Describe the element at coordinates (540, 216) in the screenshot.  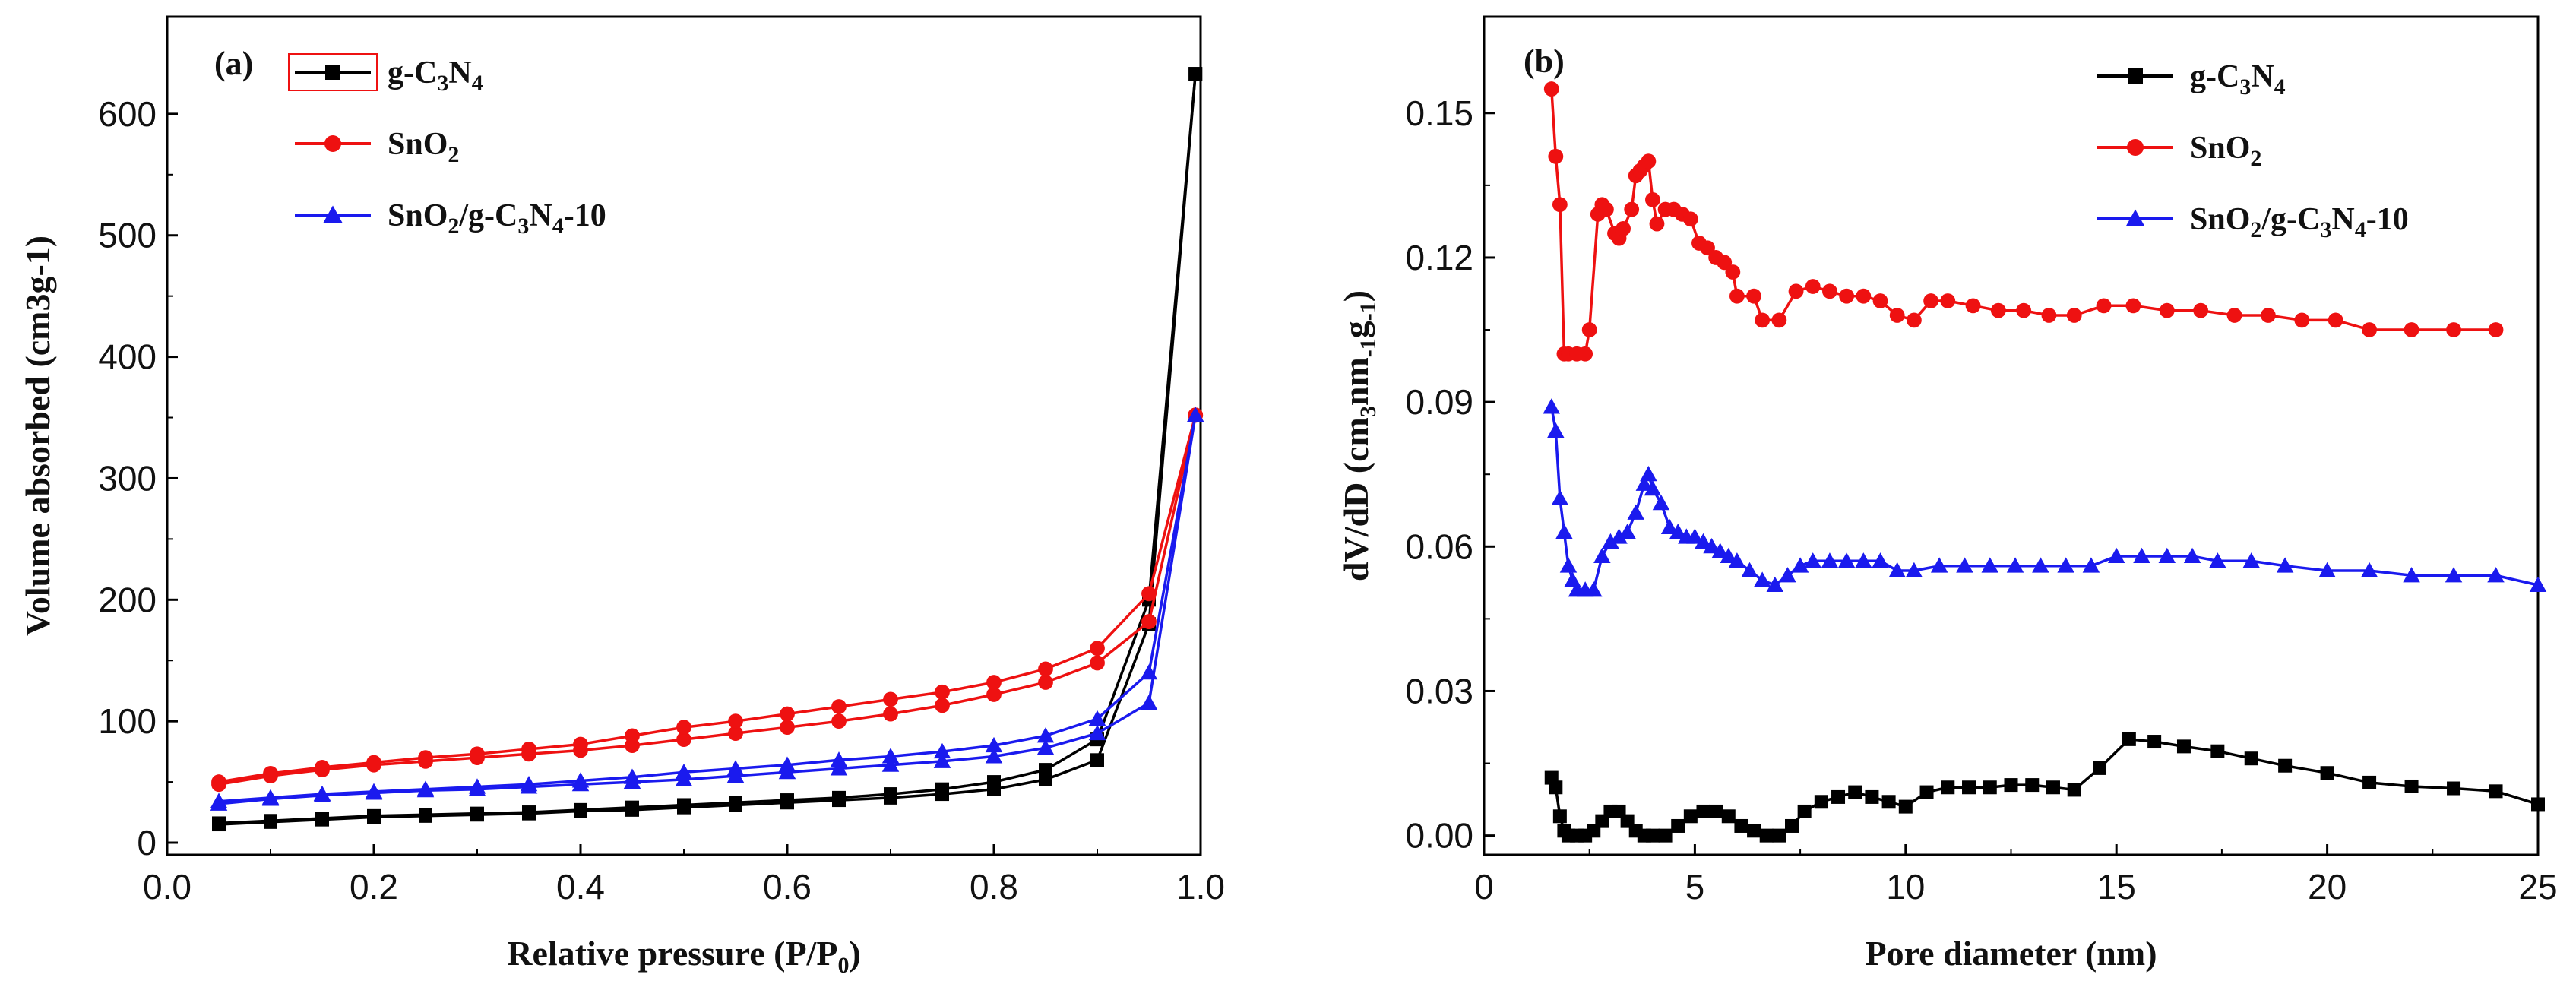
I see `legend-label-part: N` at that location.